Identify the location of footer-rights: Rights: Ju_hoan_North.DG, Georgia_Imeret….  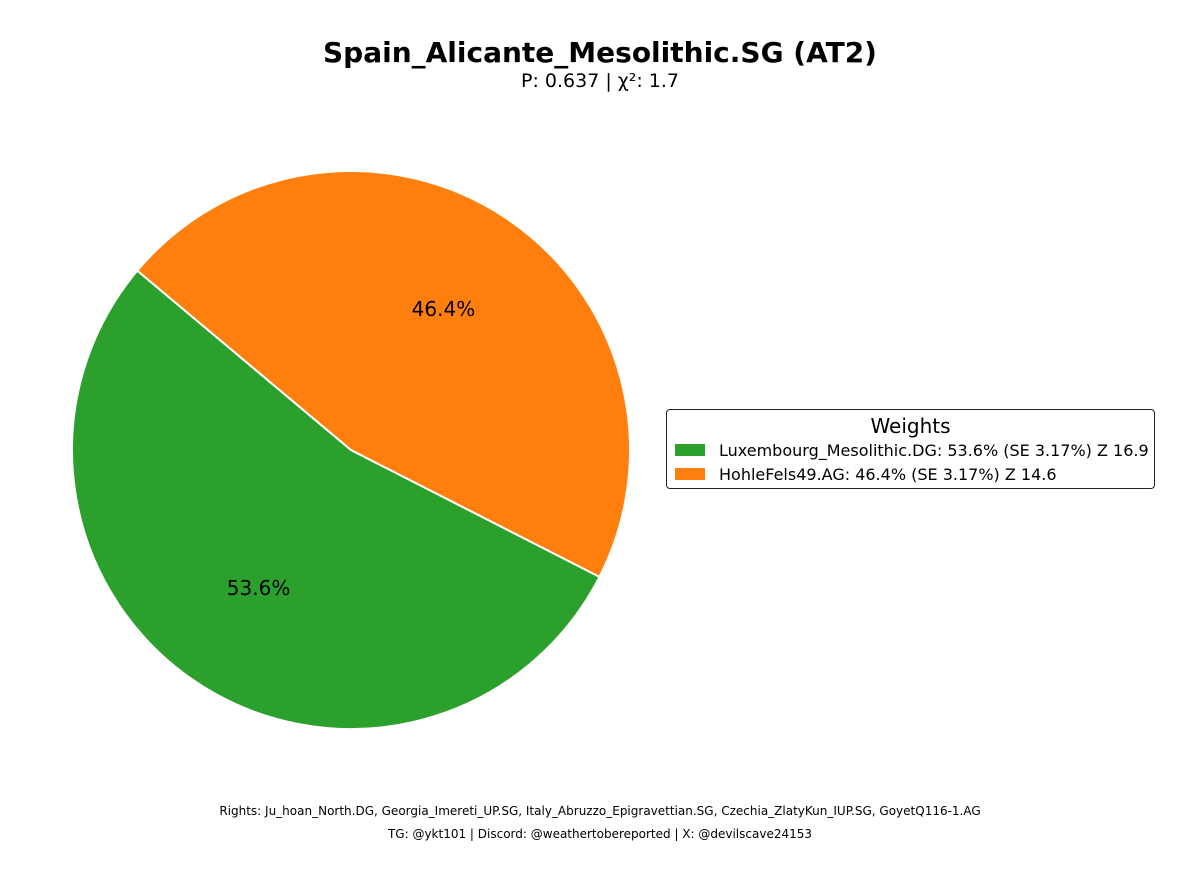
(600, 811).